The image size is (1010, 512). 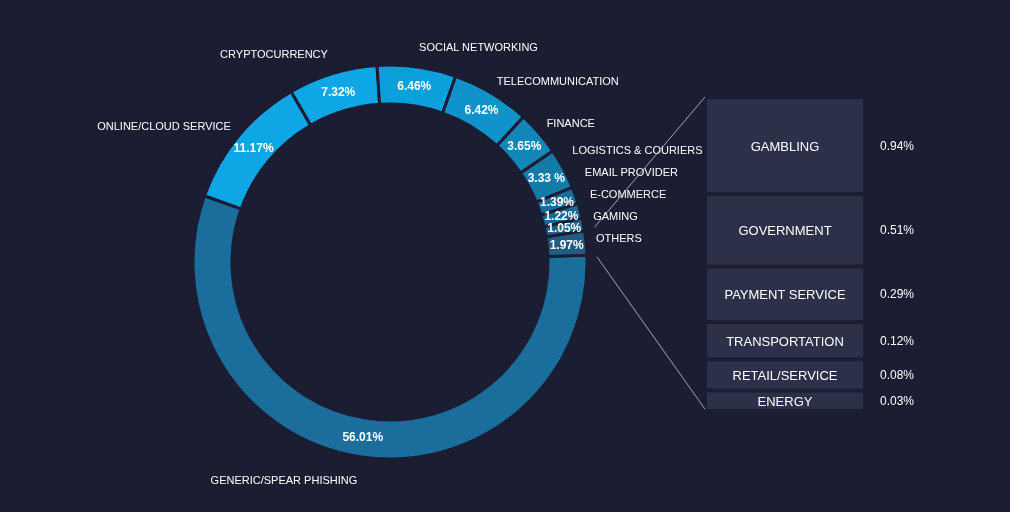 I want to click on data-label: 0.51%, so click(x=897, y=230).